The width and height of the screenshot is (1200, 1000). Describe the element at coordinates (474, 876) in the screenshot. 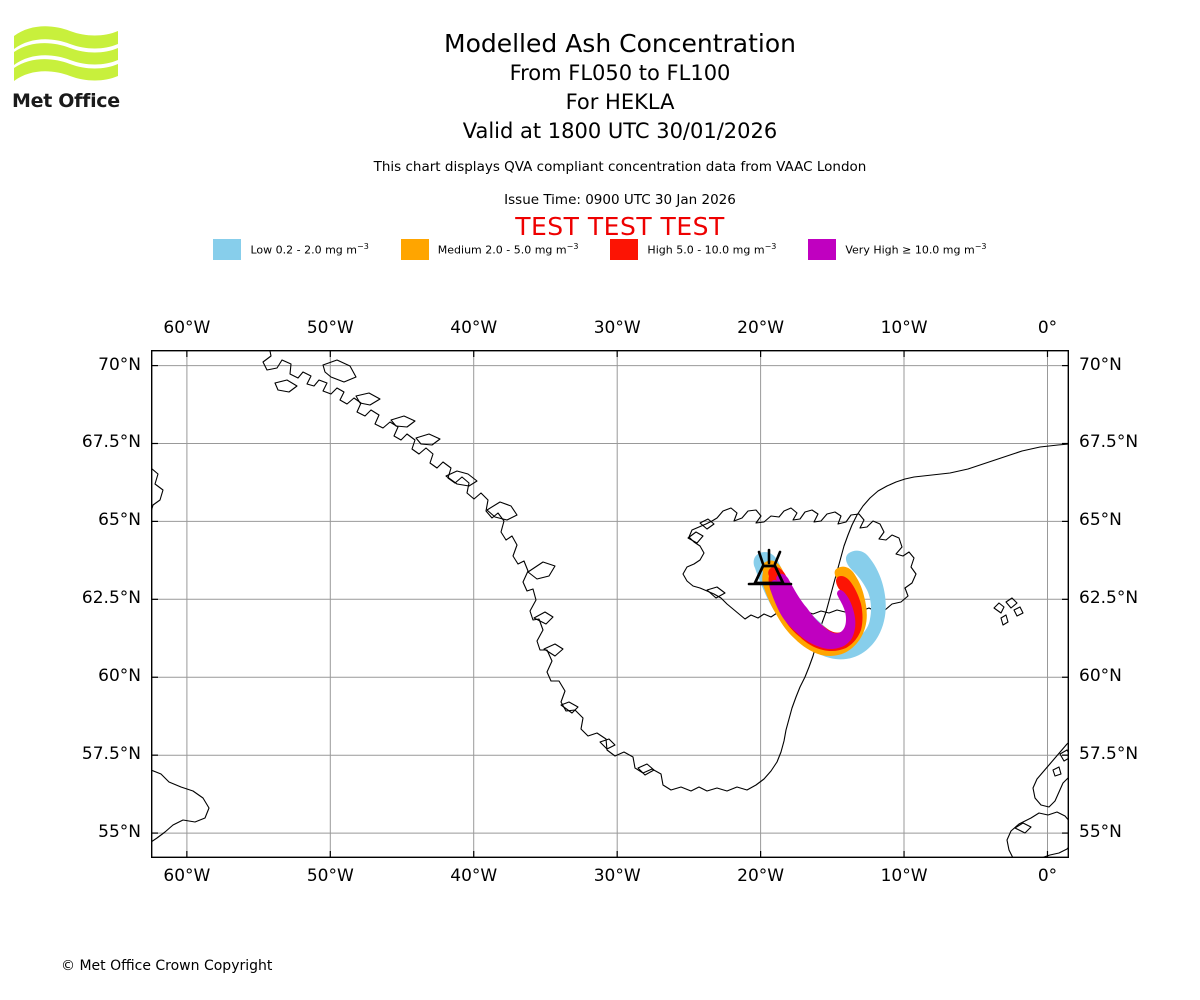

I see `lon-tick-label-bottom: 40°W` at that location.